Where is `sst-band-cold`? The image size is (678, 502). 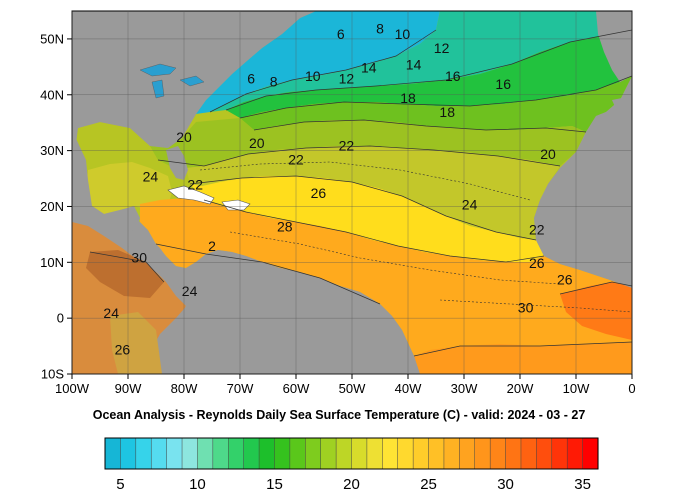 sst-band-cold is located at coordinates (318, 62).